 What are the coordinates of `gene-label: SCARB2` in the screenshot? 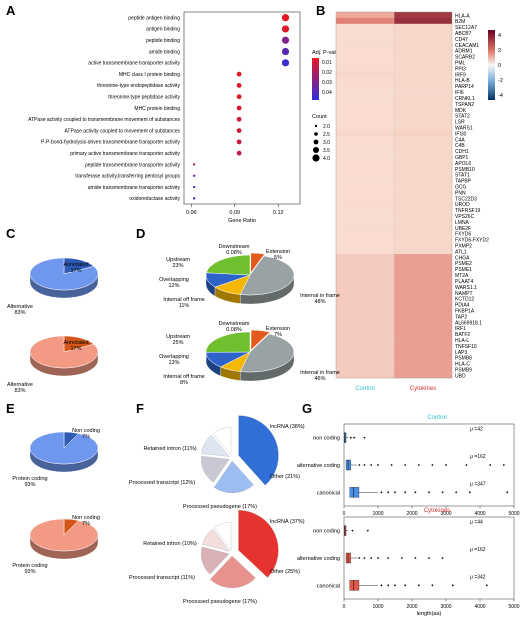 It's located at (465, 58).